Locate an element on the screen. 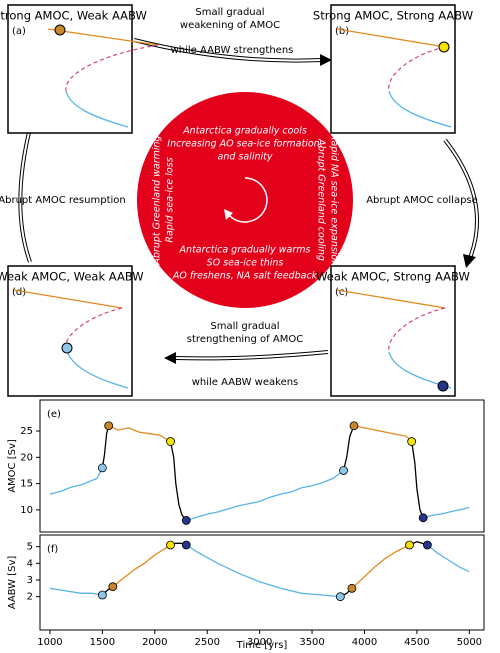 The height and width of the screenshot is (653, 500). circle-text: and salinity is located at coordinates (245, 157).